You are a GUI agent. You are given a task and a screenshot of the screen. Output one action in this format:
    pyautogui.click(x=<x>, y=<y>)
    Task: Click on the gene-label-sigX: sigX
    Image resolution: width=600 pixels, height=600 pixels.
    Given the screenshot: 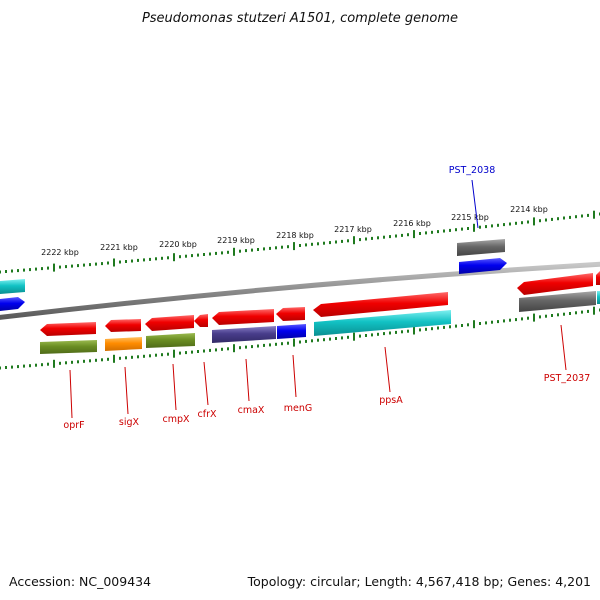 What is the action you would take?
    pyautogui.click(x=129, y=422)
    